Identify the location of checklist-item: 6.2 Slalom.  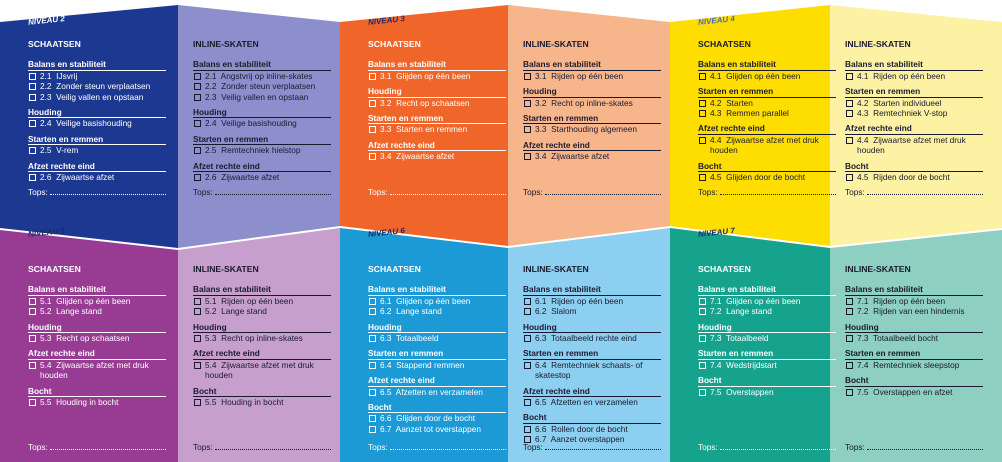
(592, 311).